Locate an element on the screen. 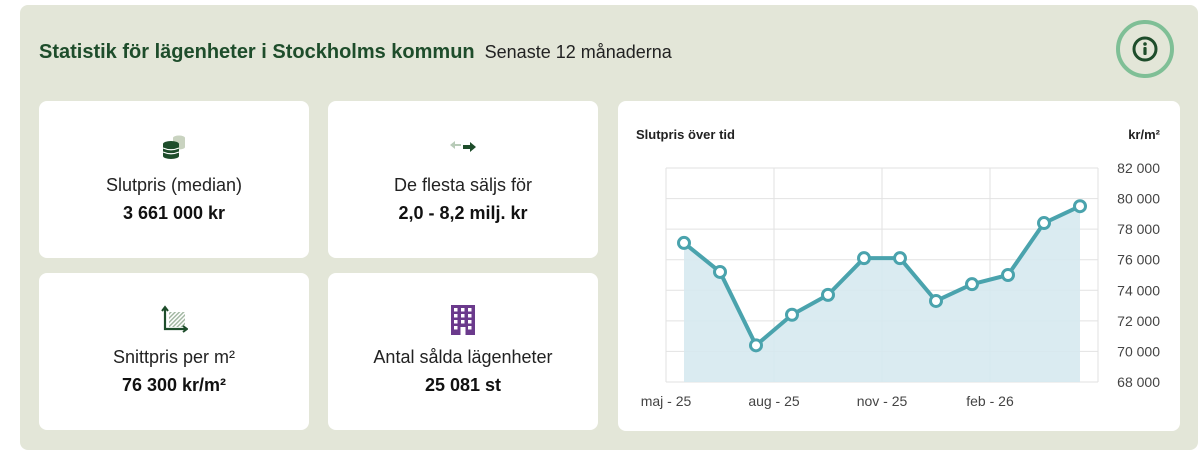  x-tick-label: maj - 25 is located at coordinates (666, 401).